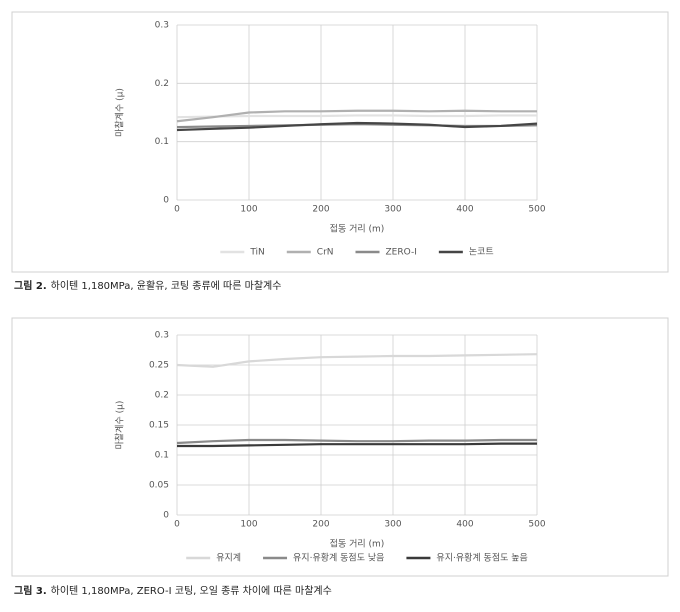  What do you see at coordinates (159, 486) in the screenshot?
I see `y-tick-label: 0.05` at bounding box center [159, 486].